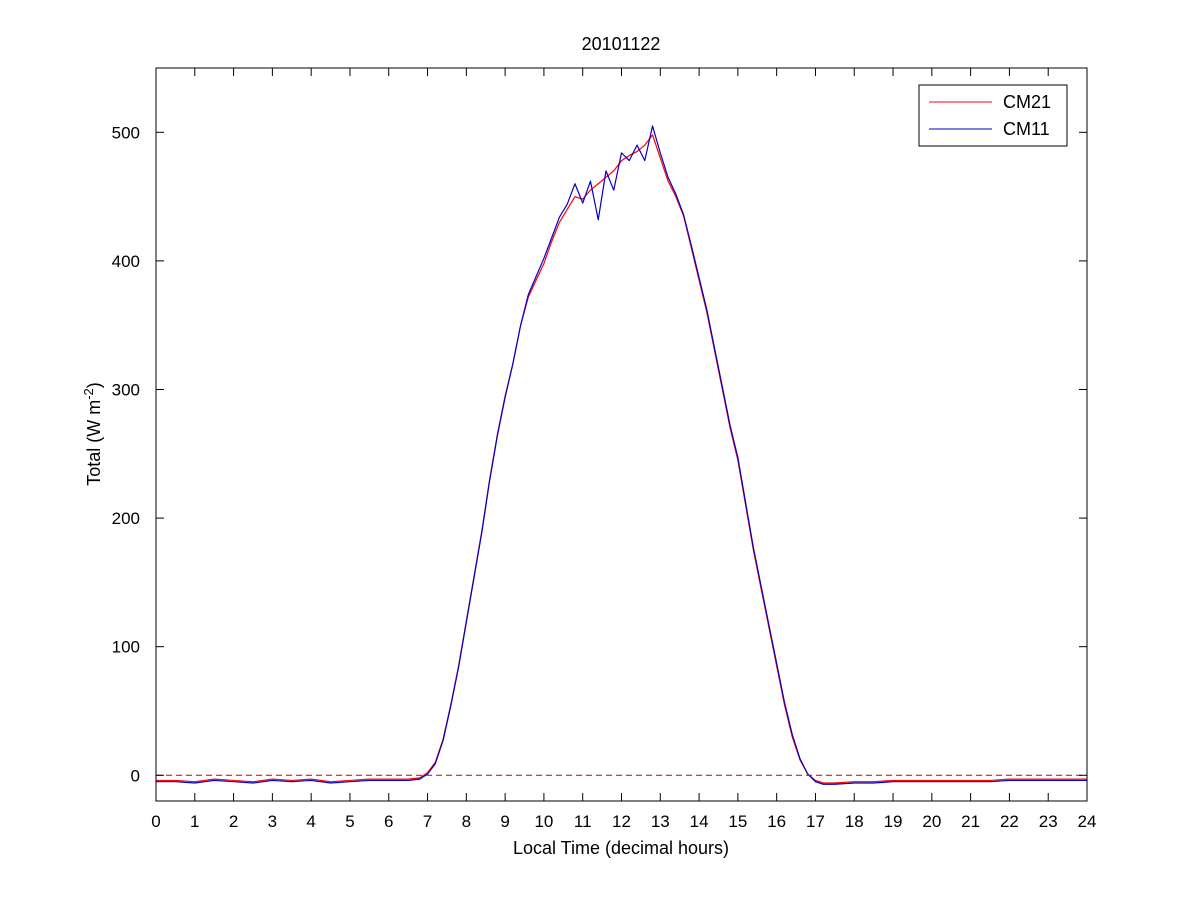  I want to click on x-tick-label: 24, so click(1087, 821).